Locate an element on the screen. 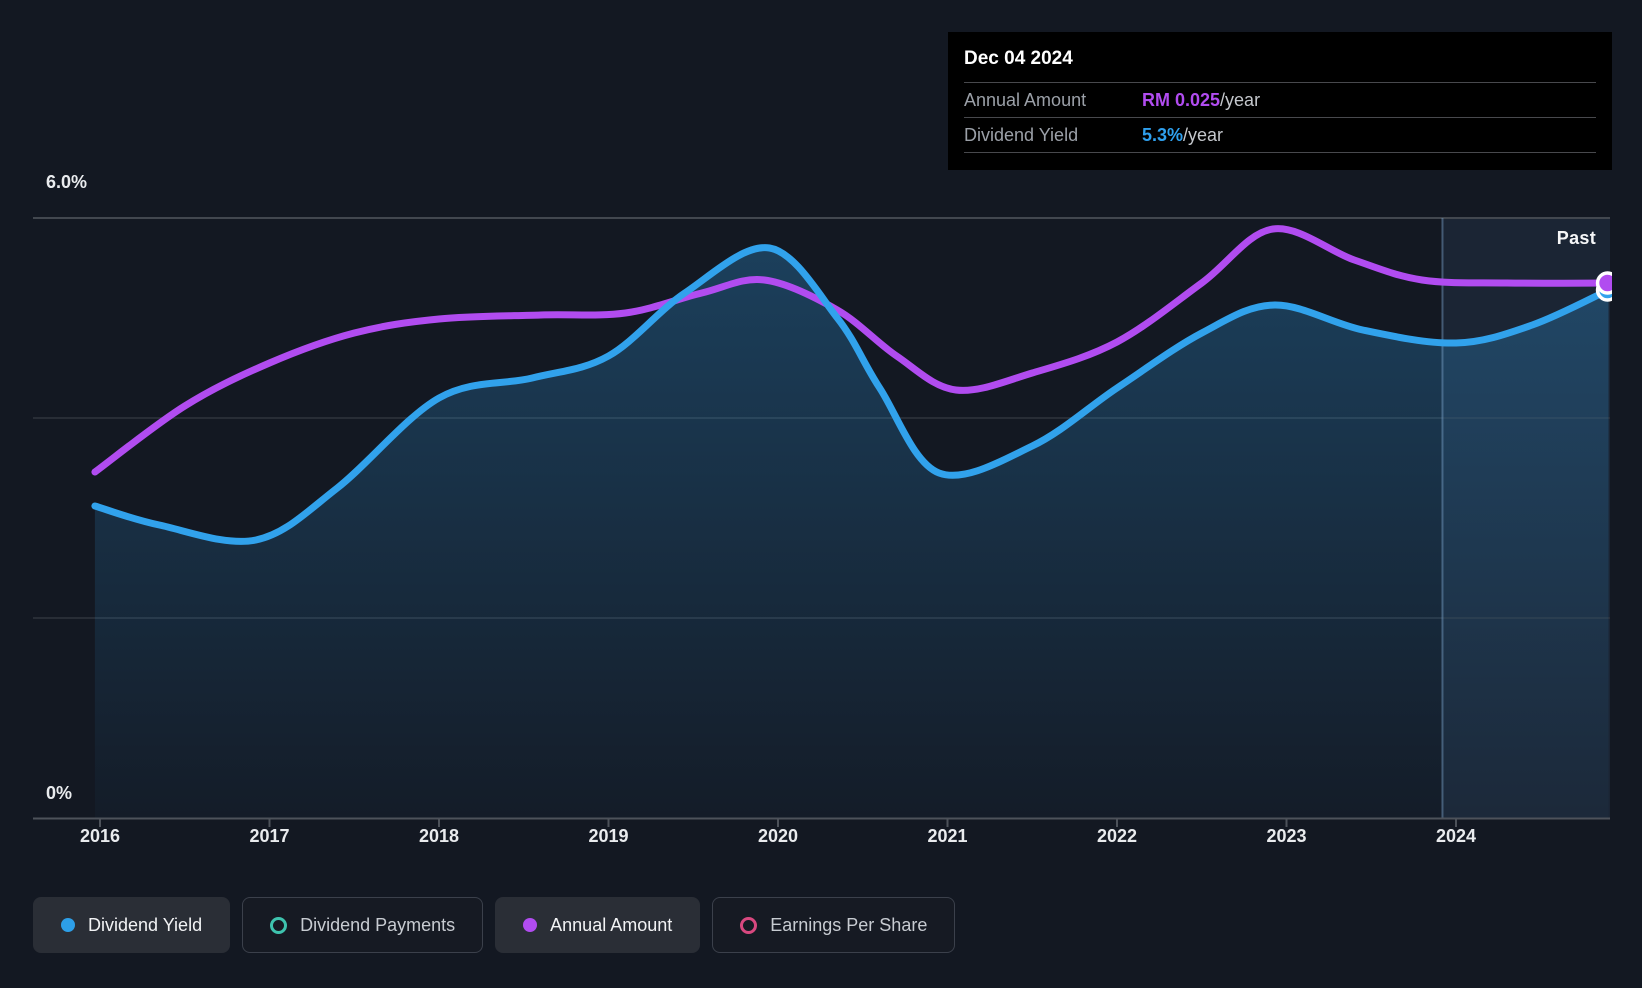 The image size is (1642, 988). x-axis-label-2019: 2019 is located at coordinates (608, 836).